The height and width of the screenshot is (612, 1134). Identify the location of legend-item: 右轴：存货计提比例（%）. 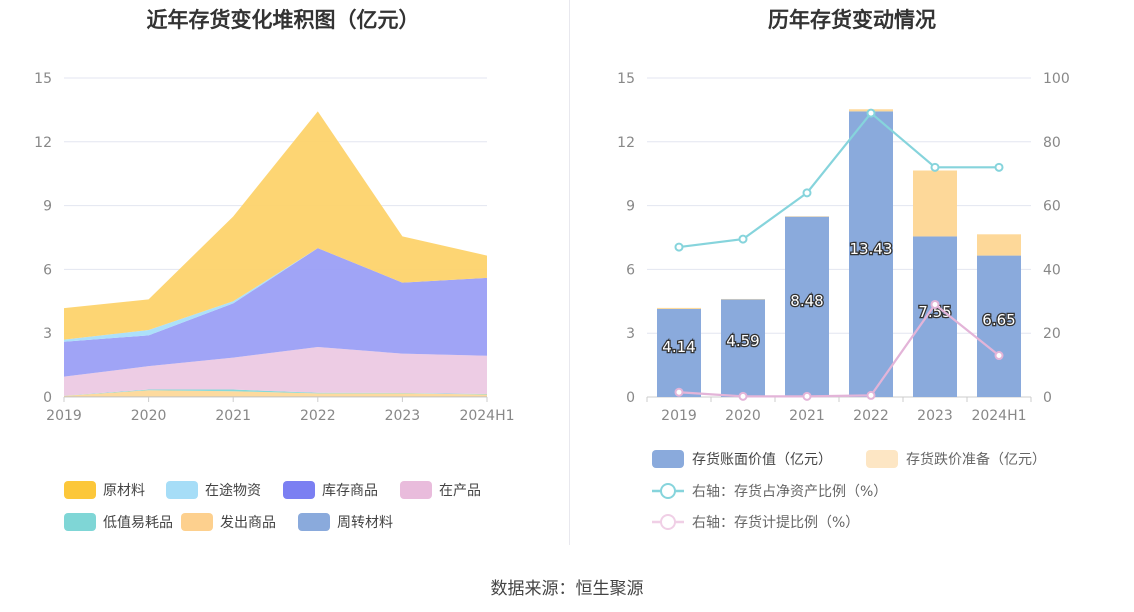
(755, 522).